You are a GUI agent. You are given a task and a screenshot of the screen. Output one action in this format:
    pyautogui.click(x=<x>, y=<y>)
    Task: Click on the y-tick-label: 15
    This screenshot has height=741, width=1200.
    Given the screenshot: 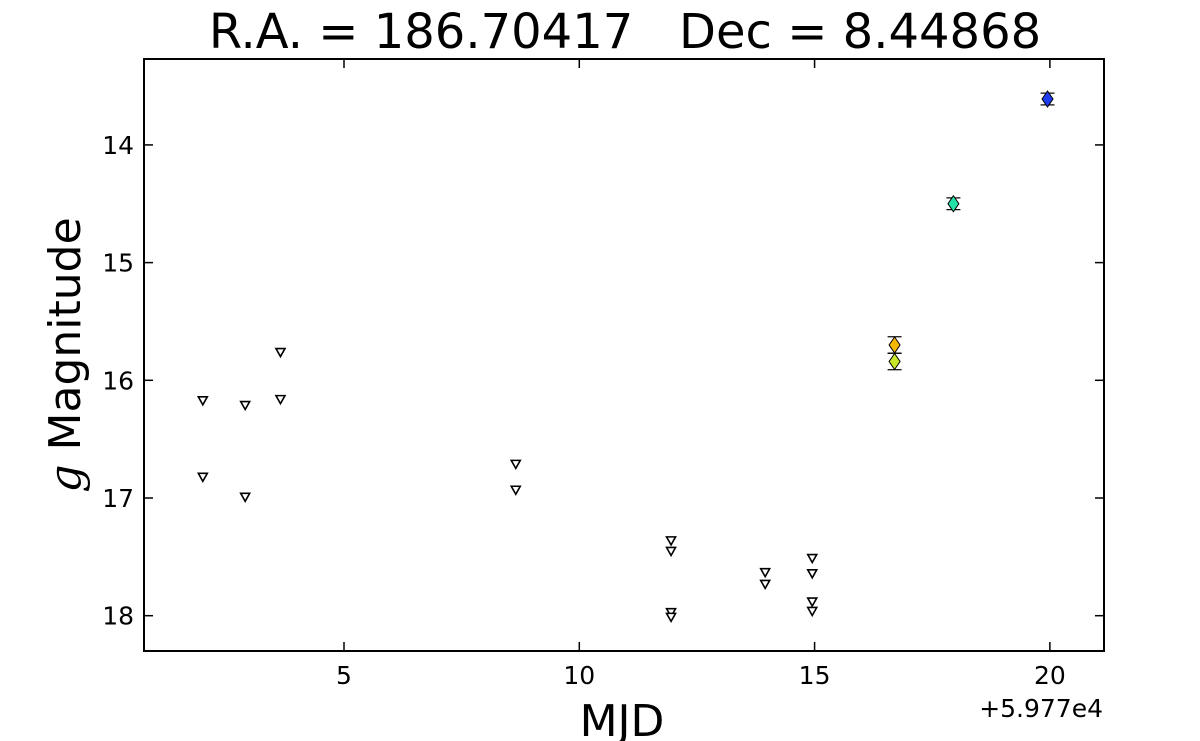 What is the action you would take?
    pyautogui.click(x=118, y=263)
    